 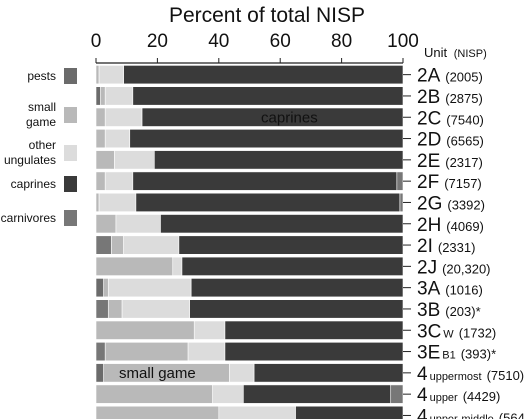 I want to click on legend-label-line: ungulates, so click(x=30, y=160).